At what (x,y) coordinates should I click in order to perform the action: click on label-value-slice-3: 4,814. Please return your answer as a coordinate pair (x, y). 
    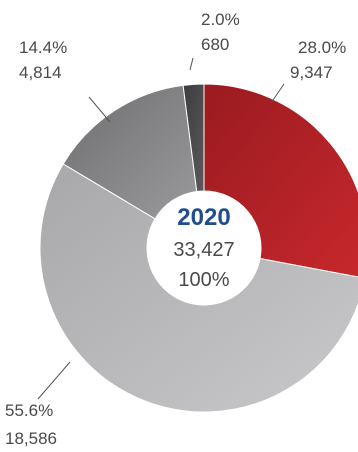
    Looking at the image, I should click on (40, 72).